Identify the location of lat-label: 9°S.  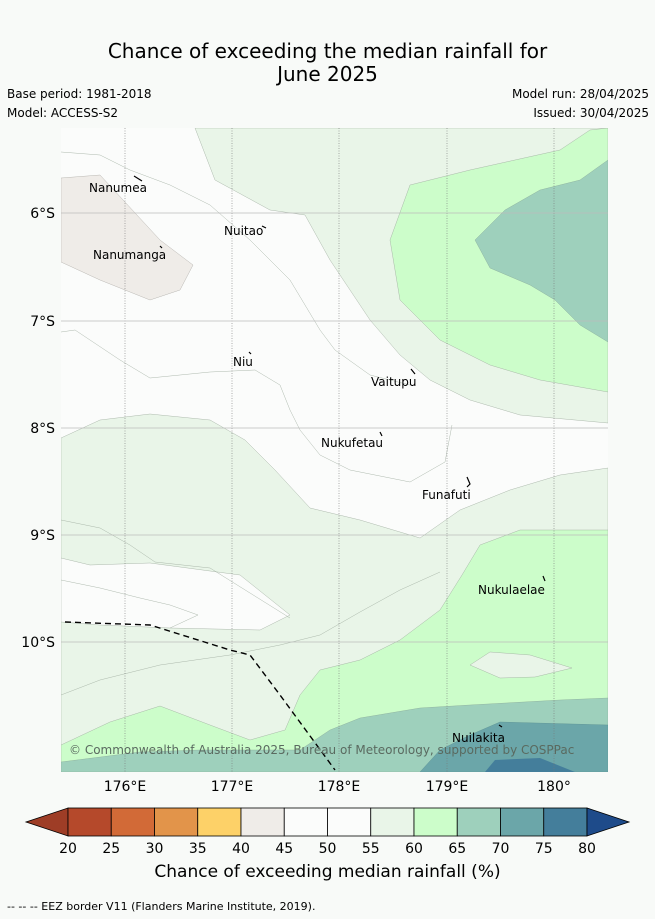
(42, 536).